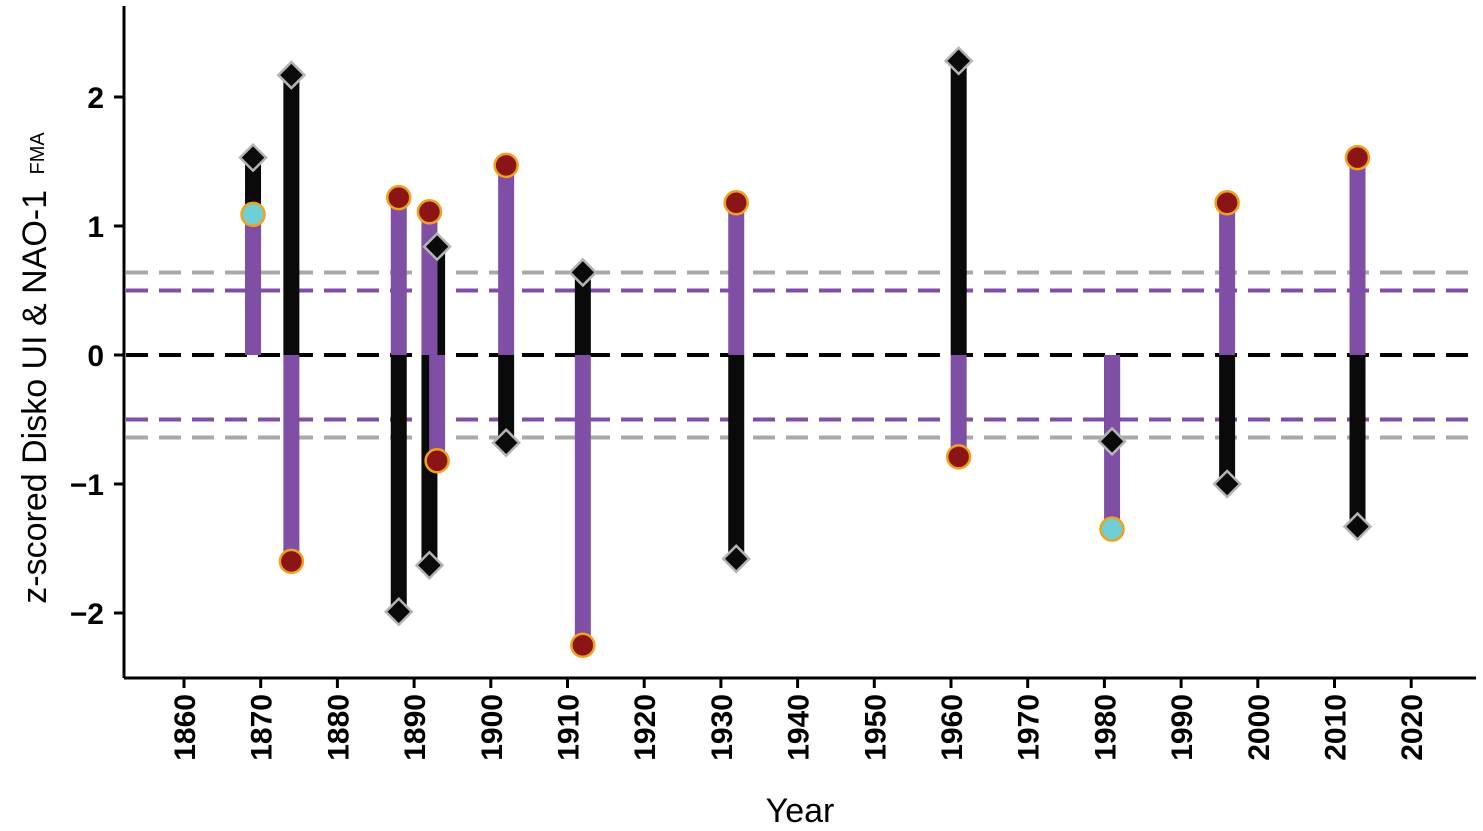 Image resolution: width=1483 pixels, height=831 pixels. I want to click on x-tick-label: 1880, so click(338, 727).